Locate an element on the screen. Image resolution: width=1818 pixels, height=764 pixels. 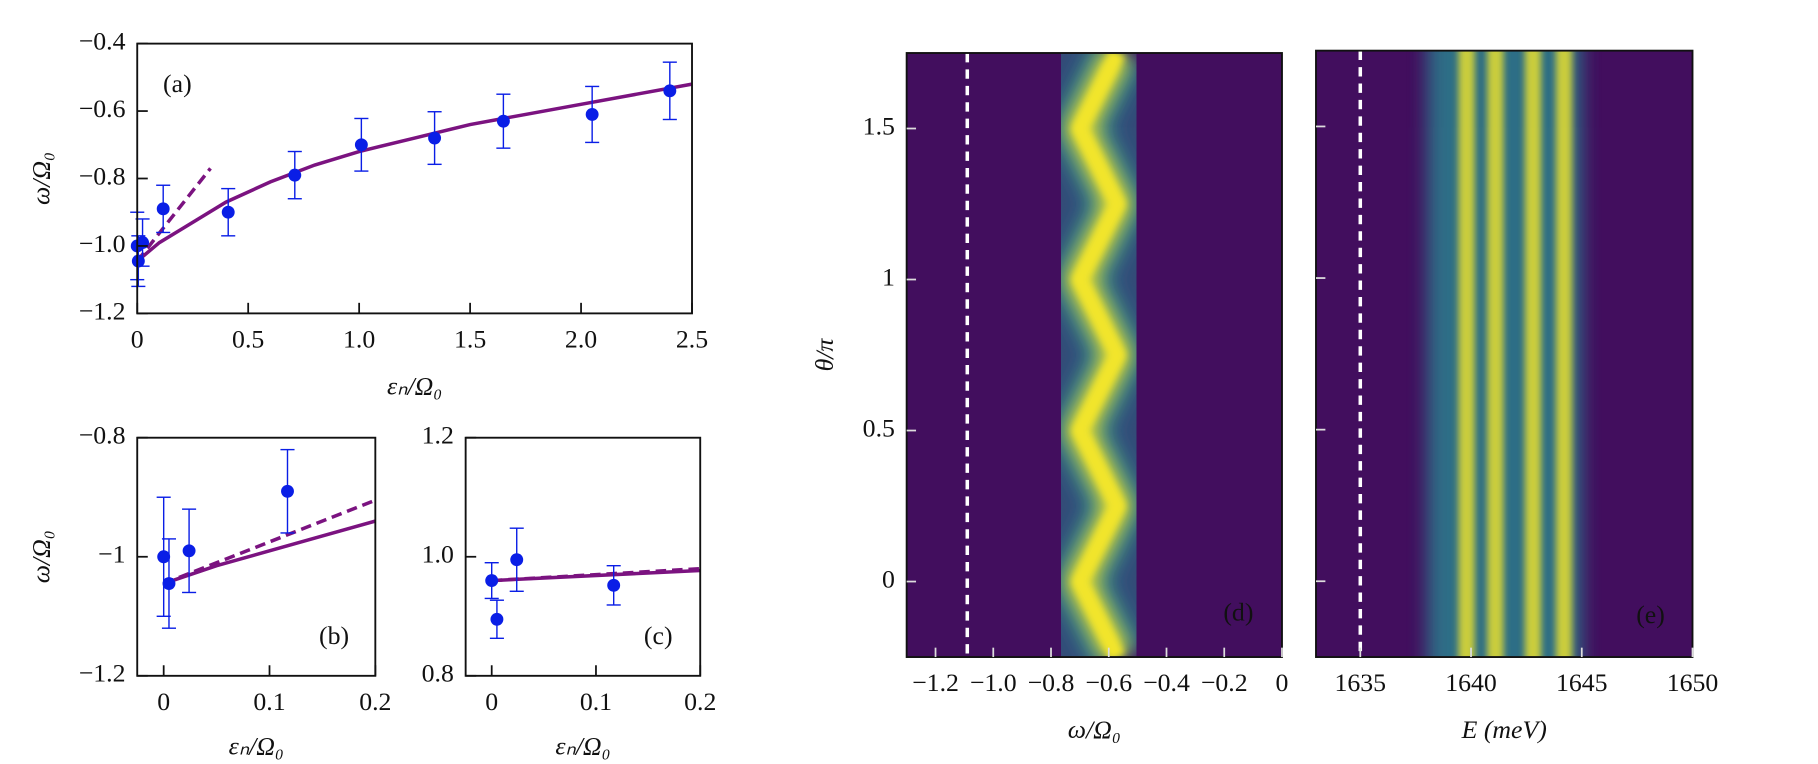
y-tick-label: −0.4 is located at coordinates (102, 41).